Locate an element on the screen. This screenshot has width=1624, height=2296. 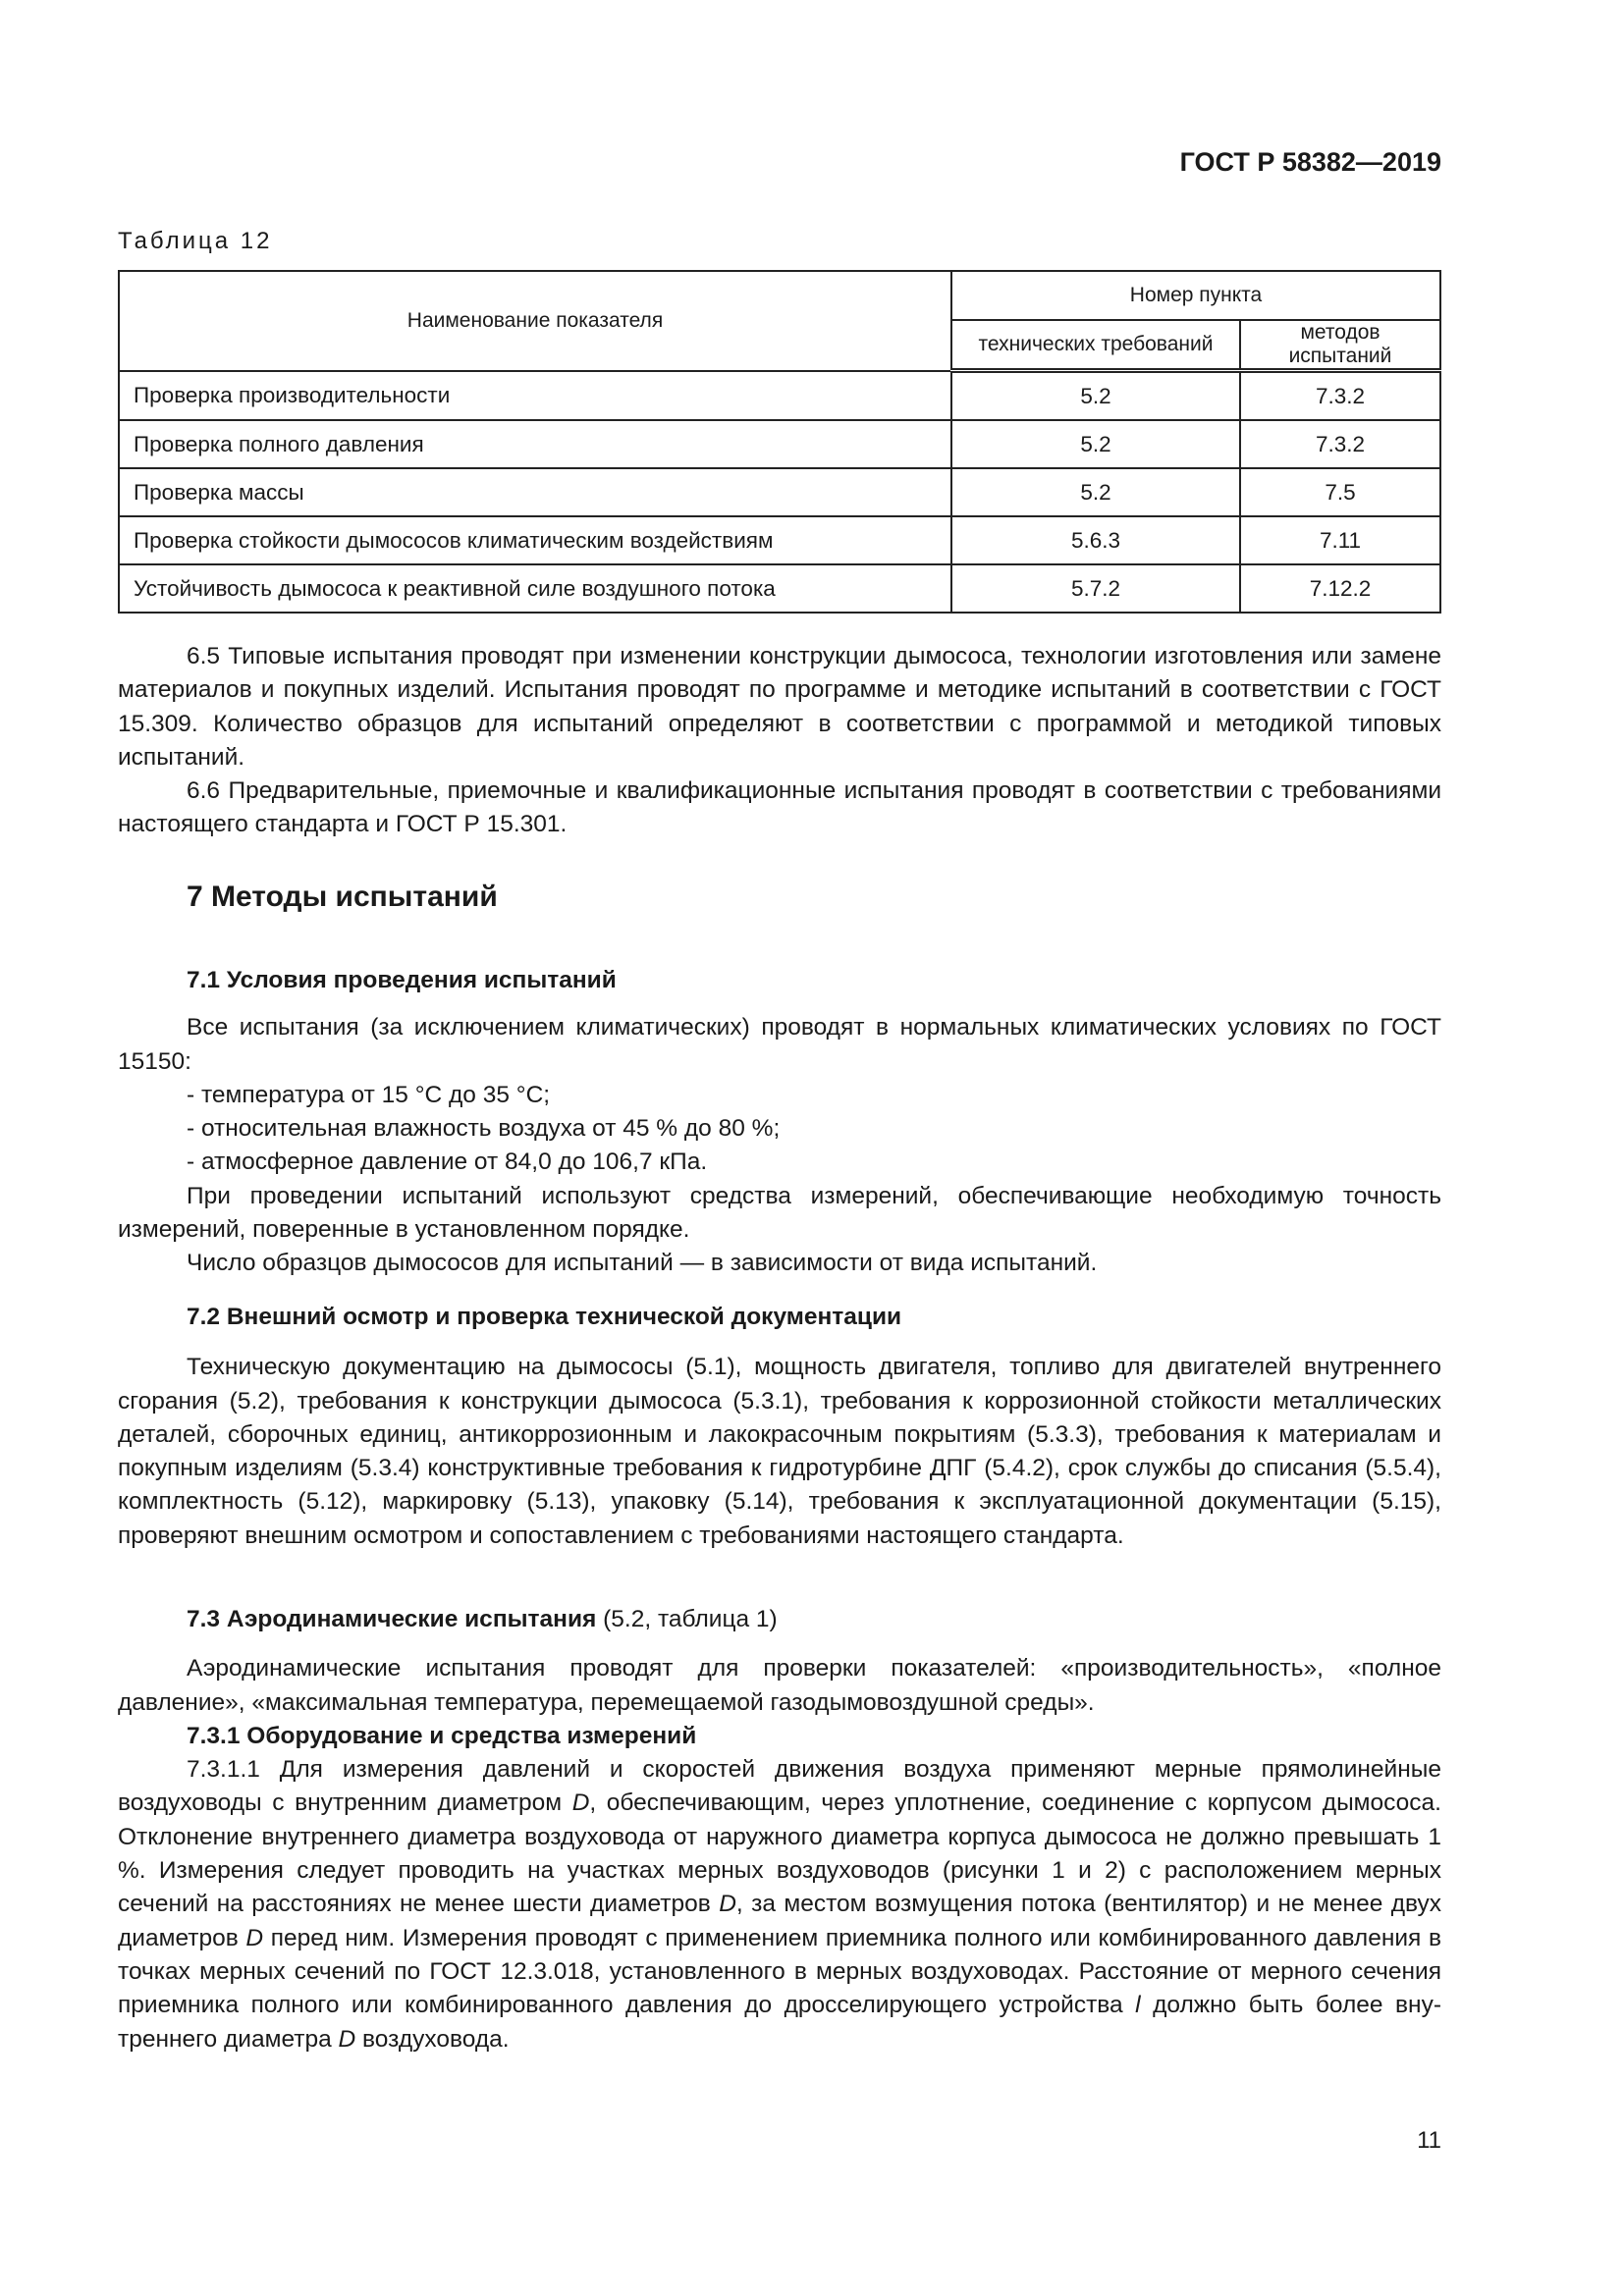
col-header-methods: методов испытаний is located at coordinates (1340, 346).